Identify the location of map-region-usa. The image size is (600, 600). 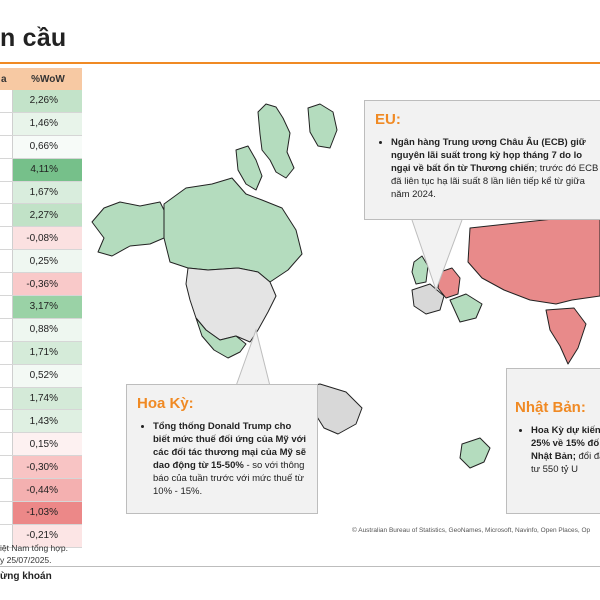
(231, 305).